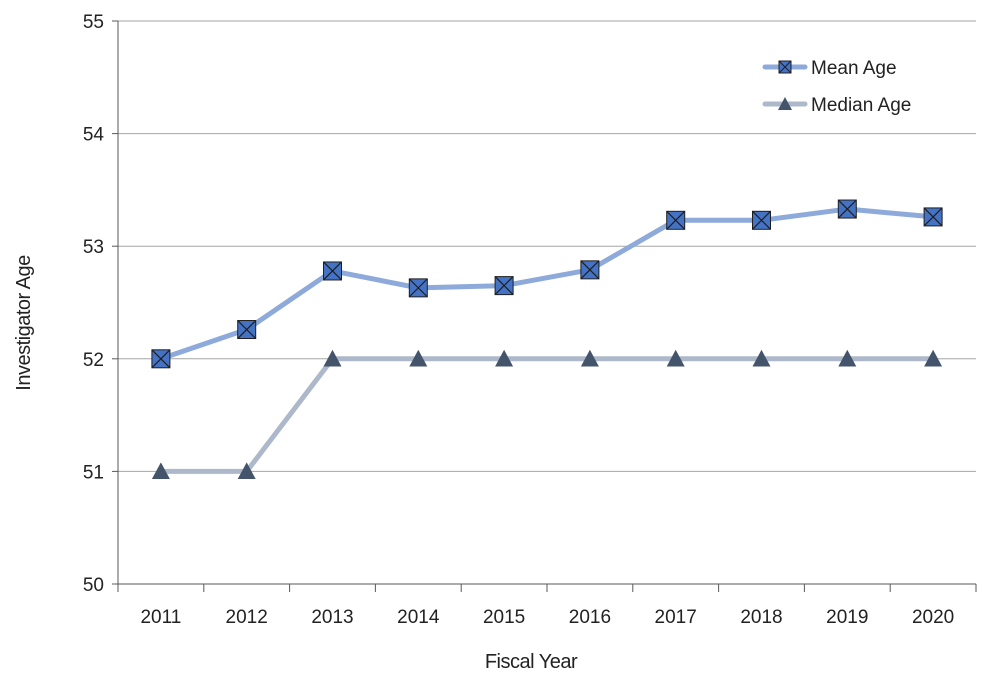 This screenshot has width=996, height=682. What do you see at coordinates (590, 617) in the screenshot?
I see `x-tick-label-5: 2016` at bounding box center [590, 617].